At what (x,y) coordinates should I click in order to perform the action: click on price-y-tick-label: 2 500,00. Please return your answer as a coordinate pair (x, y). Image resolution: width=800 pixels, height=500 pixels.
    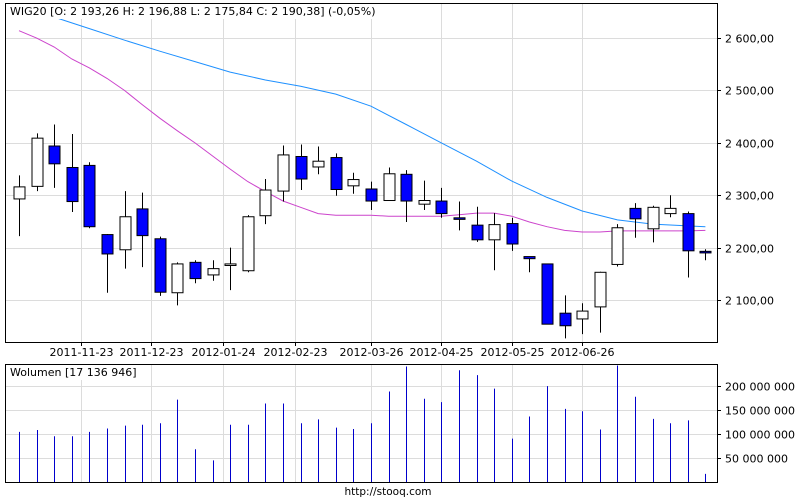
    Looking at the image, I should click on (749, 91).